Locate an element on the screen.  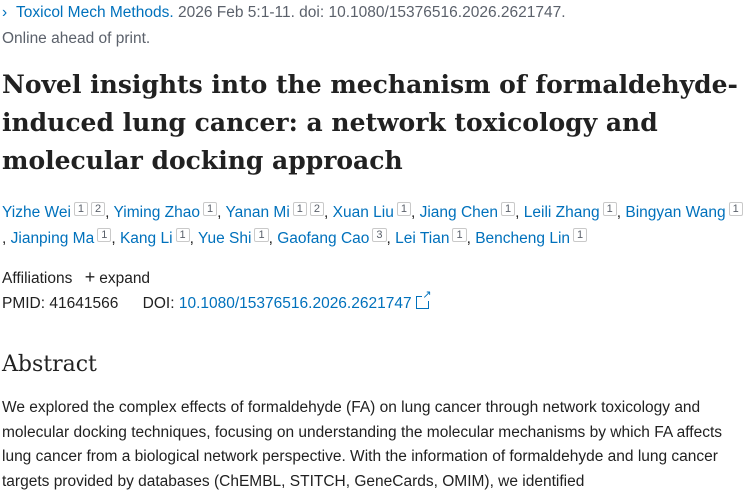
affiliations-label: Affiliations is located at coordinates (37, 278).